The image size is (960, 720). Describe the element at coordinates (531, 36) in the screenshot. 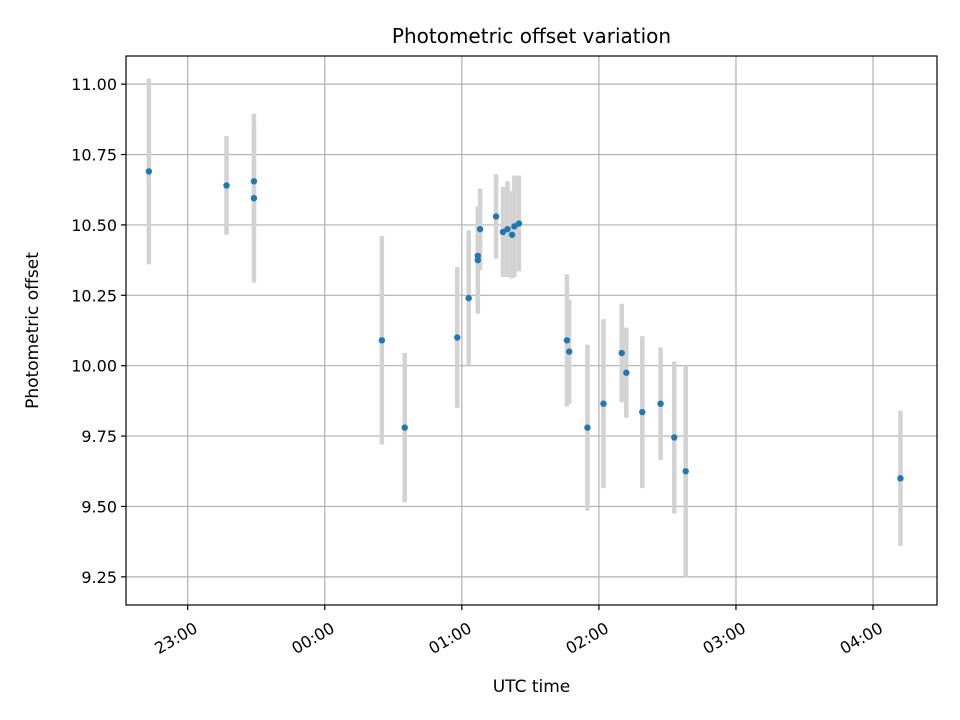

I see `chart-title: Photometric offset variation` at that location.